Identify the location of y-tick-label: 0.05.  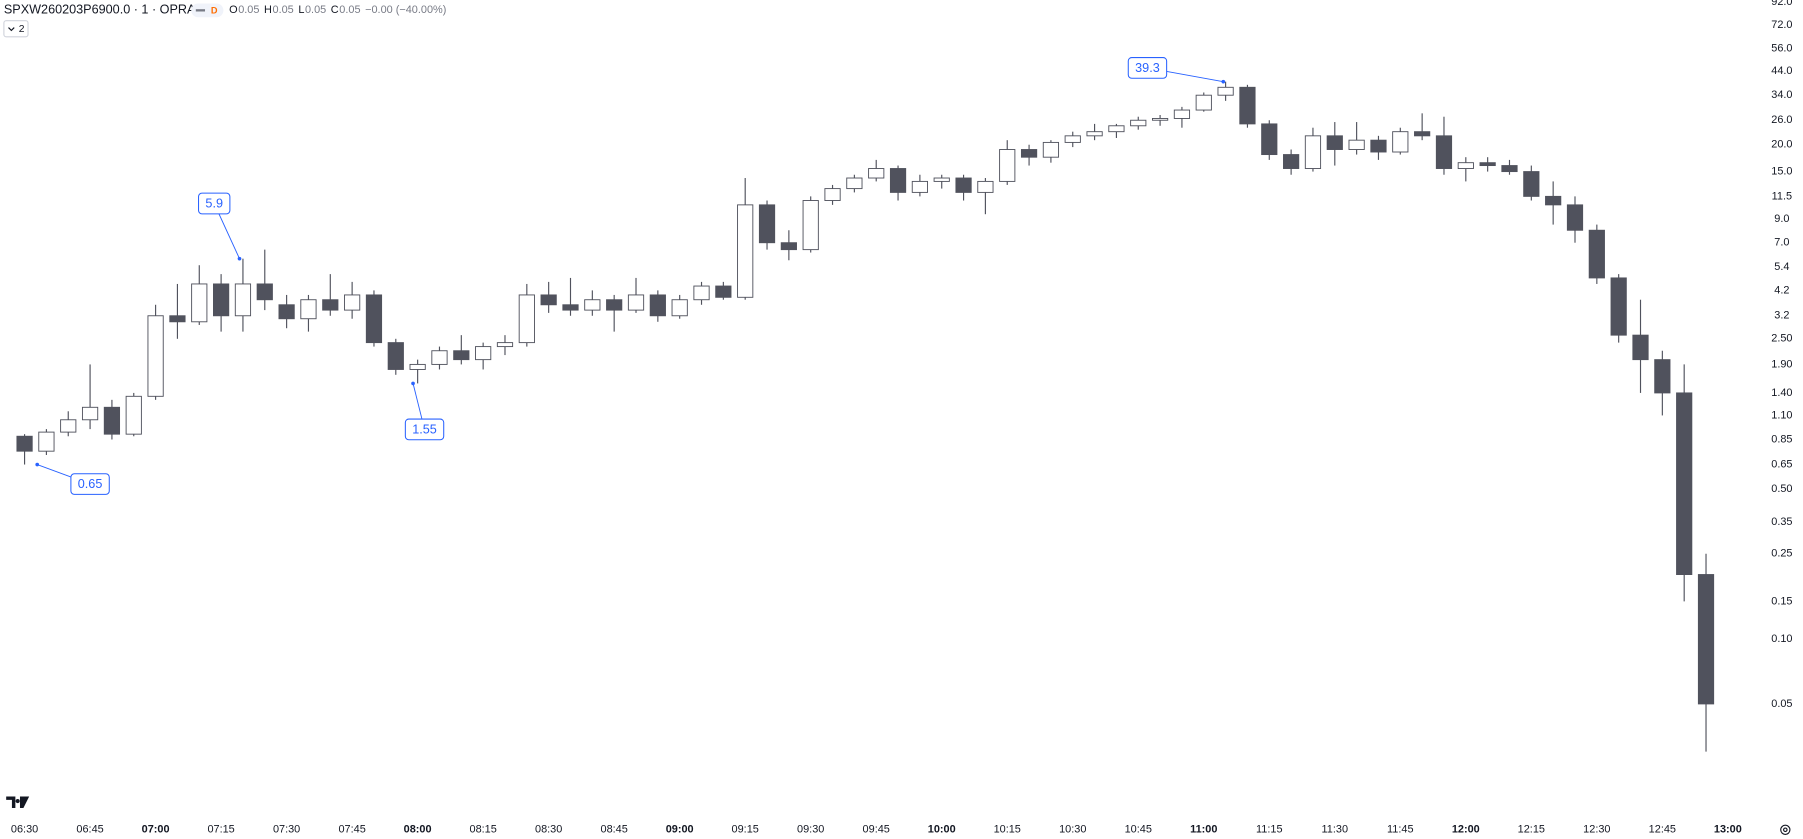
(1781, 704).